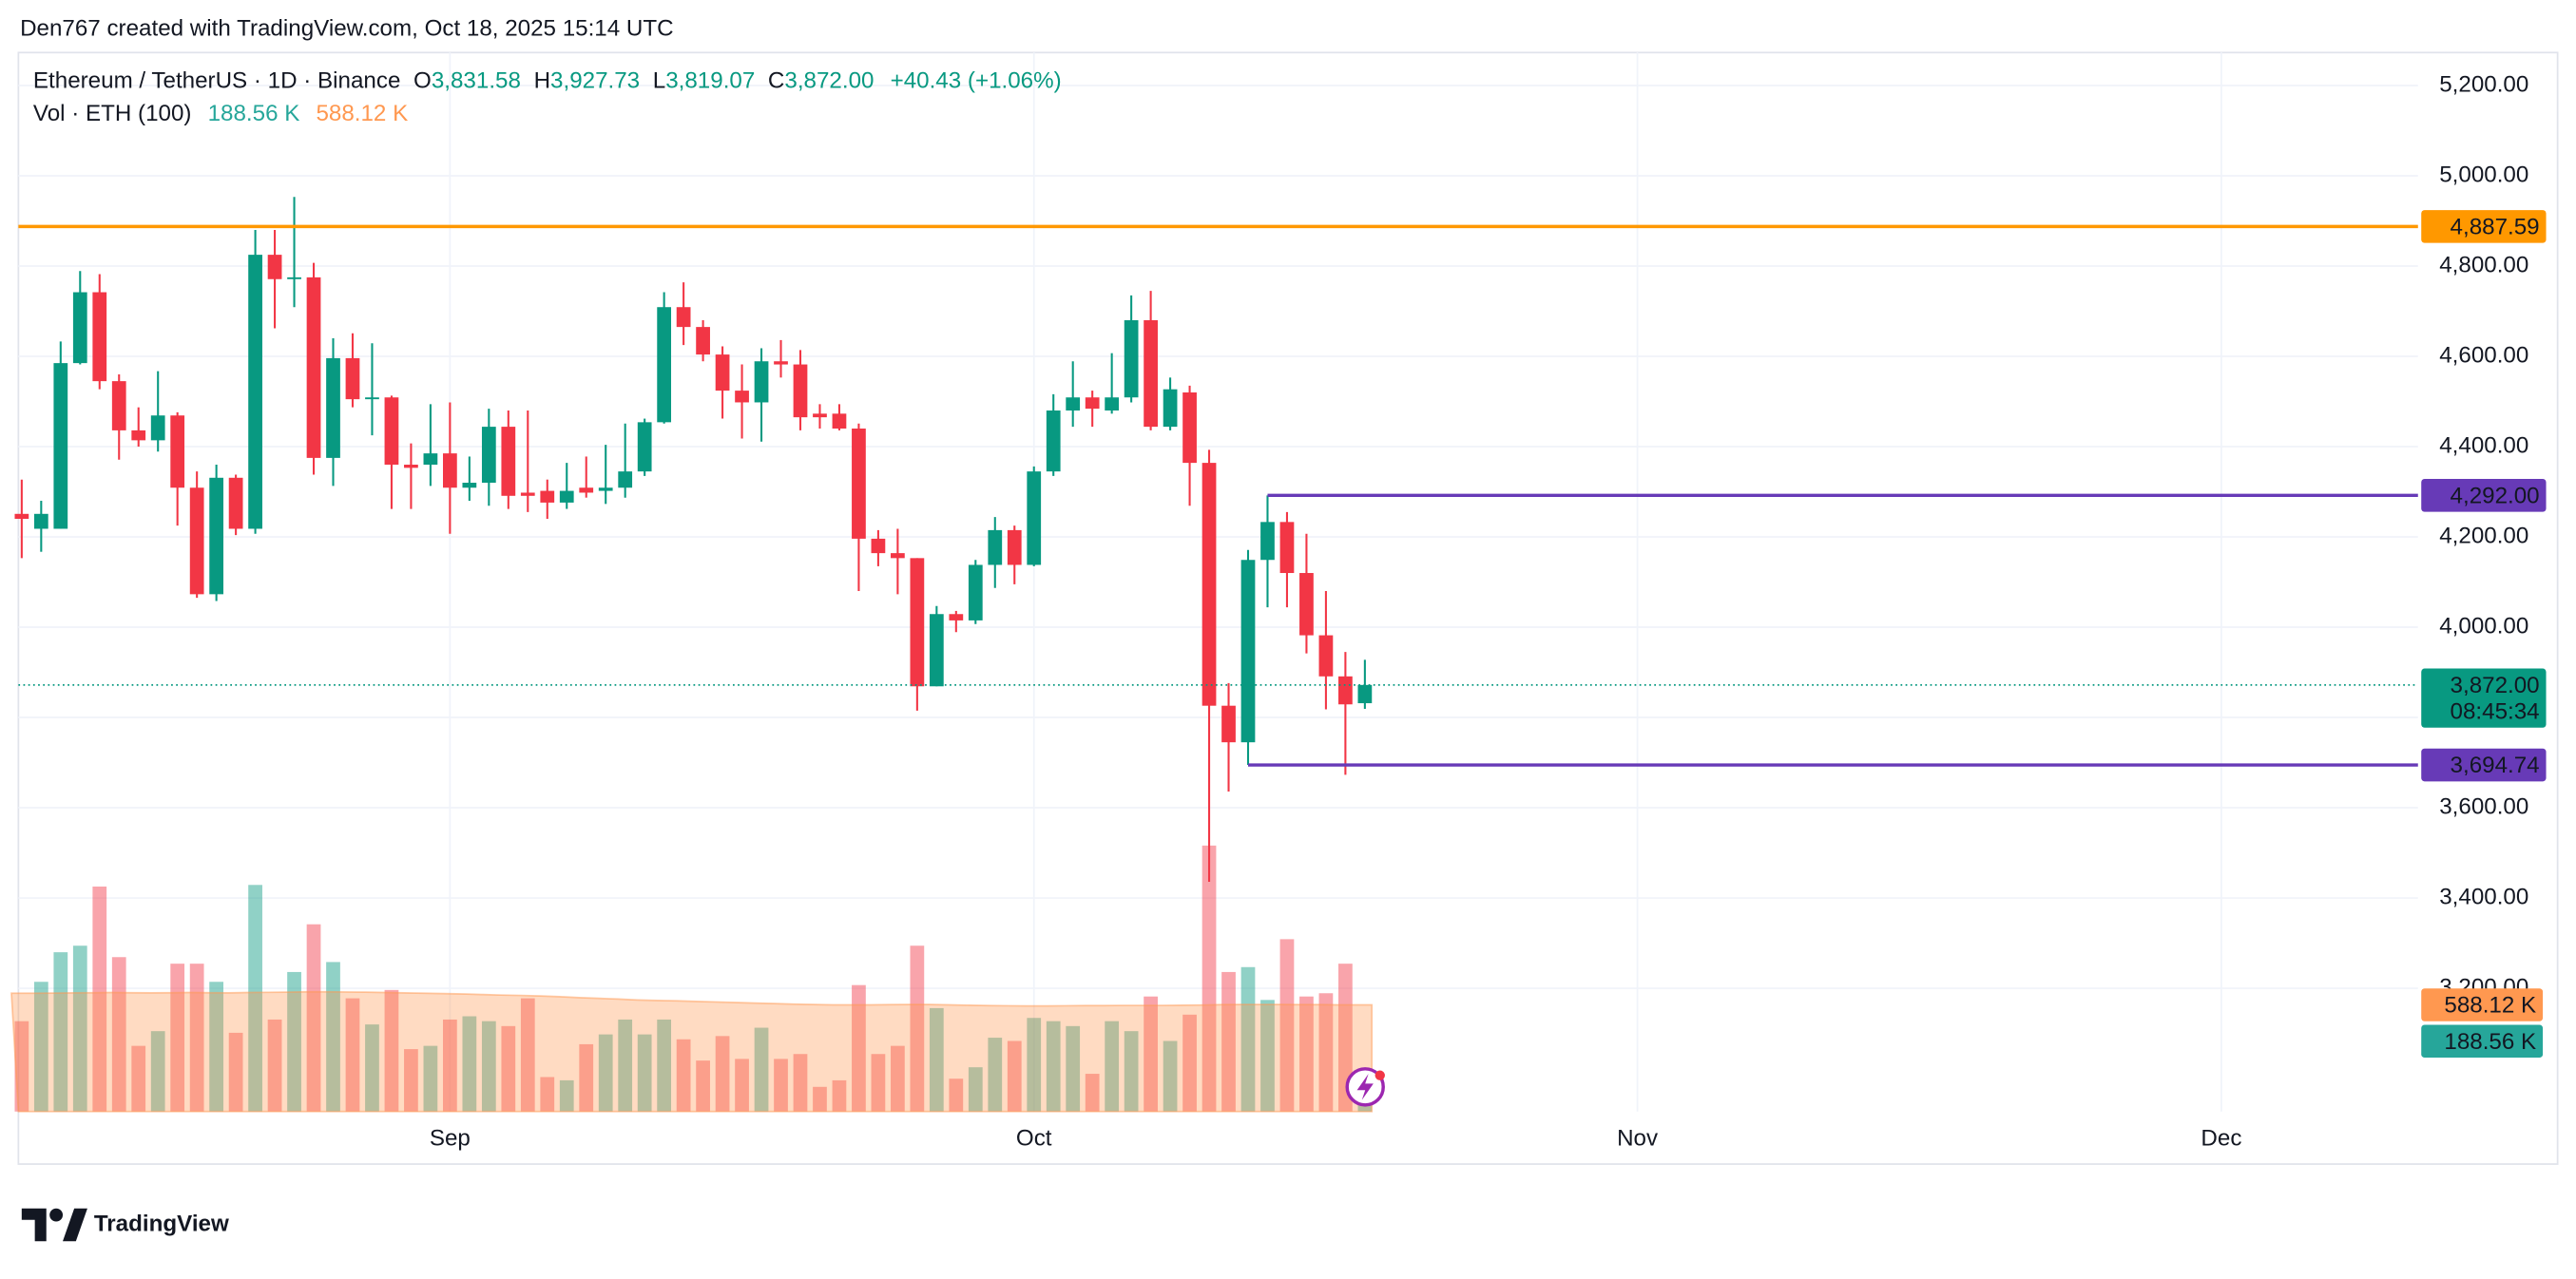  What do you see at coordinates (2484, 265) in the screenshot?
I see `y-tick-label: 4,800.00` at bounding box center [2484, 265].